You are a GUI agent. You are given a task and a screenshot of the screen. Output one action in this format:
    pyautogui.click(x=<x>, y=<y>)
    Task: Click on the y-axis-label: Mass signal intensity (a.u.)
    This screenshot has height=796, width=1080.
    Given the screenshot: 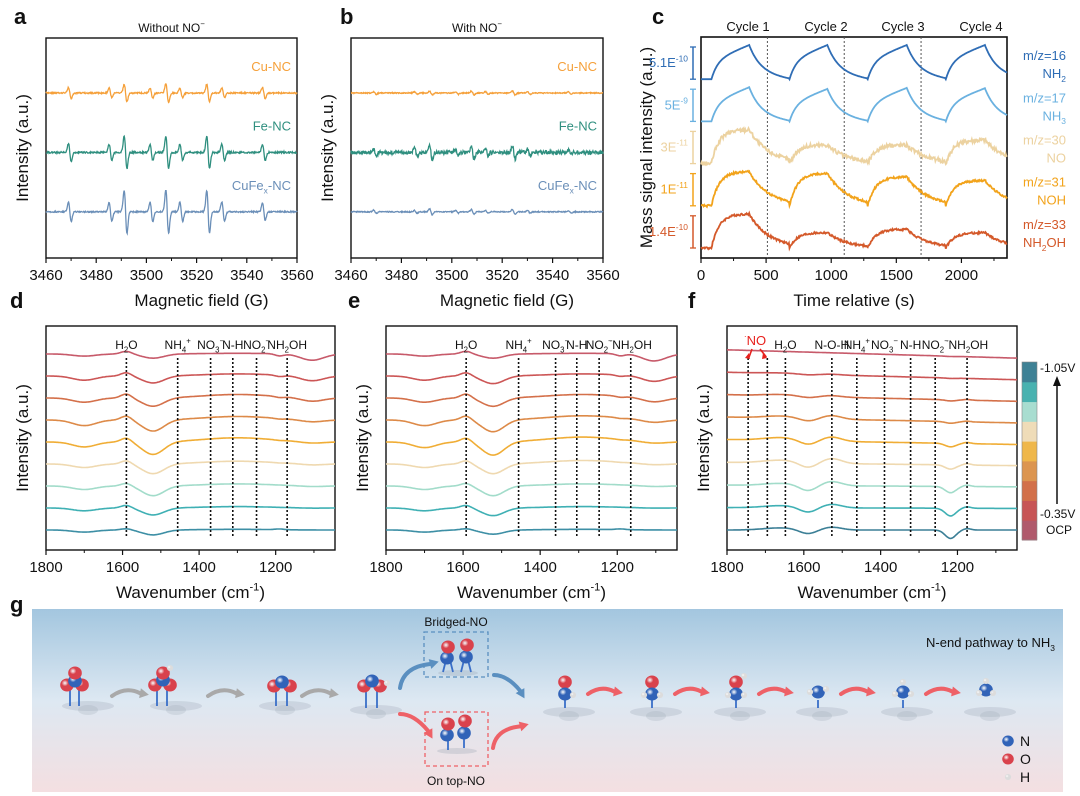 What is the action you would take?
    pyautogui.click(x=646, y=147)
    